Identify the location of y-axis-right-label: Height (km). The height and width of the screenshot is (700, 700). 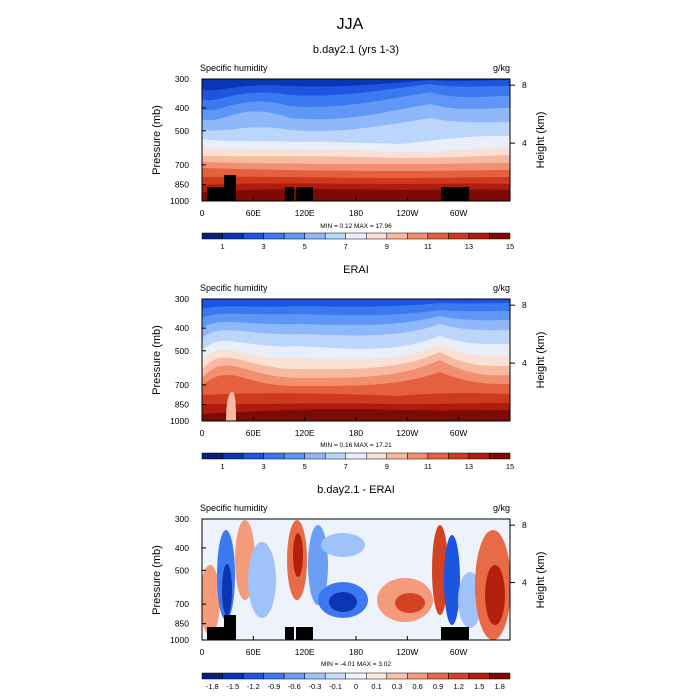
(541, 140).